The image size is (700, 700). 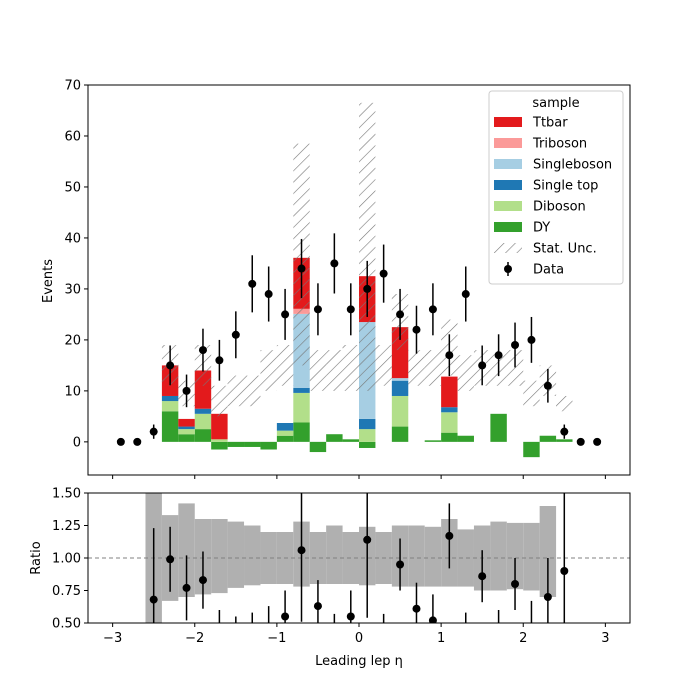 I want to click on legend-label: Singleboson, so click(x=572, y=165).